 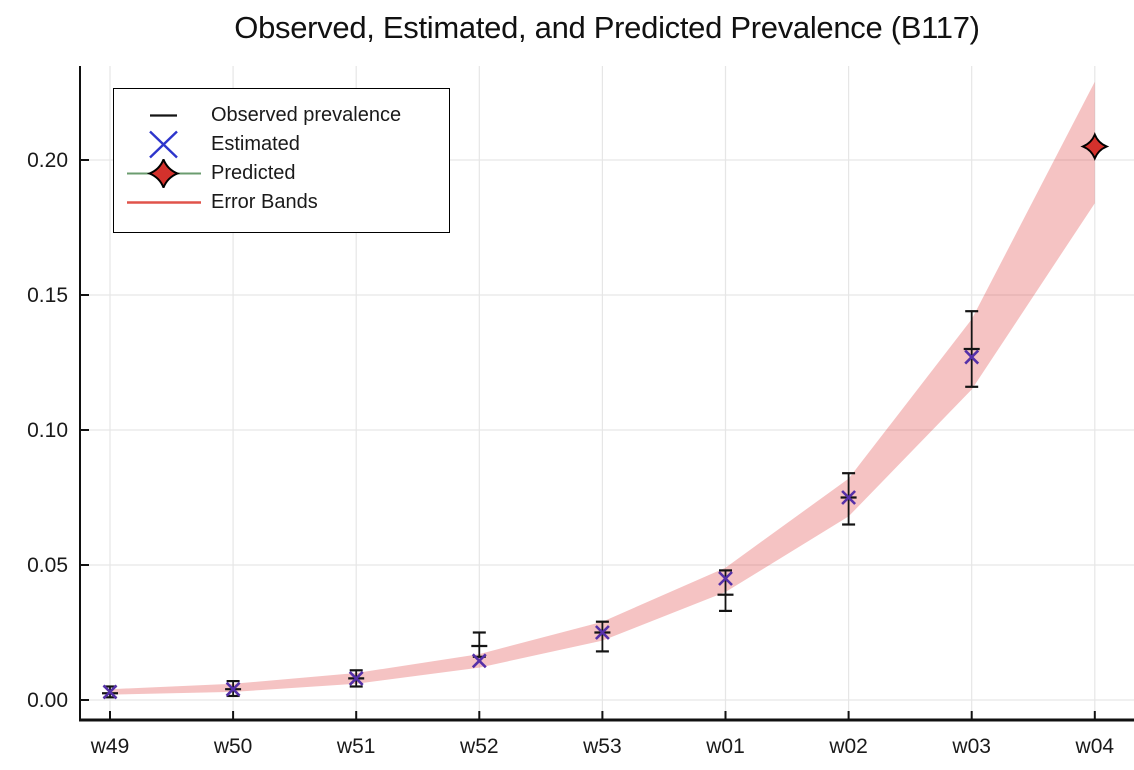 What do you see at coordinates (602, 746) in the screenshot?
I see `x-tick-label: w53` at bounding box center [602, 746].